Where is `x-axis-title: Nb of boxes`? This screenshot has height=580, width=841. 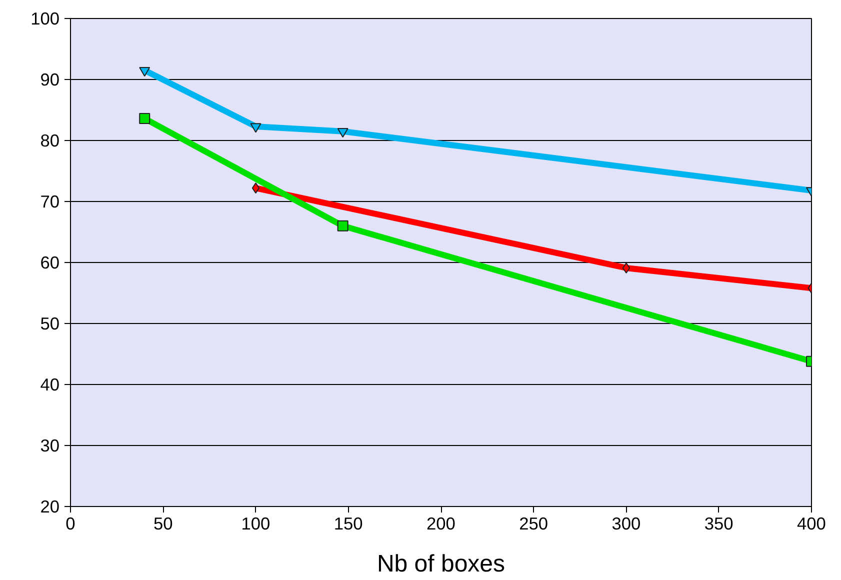 x-axis-title: Nb of boxes is located at coordinates (441, 564).